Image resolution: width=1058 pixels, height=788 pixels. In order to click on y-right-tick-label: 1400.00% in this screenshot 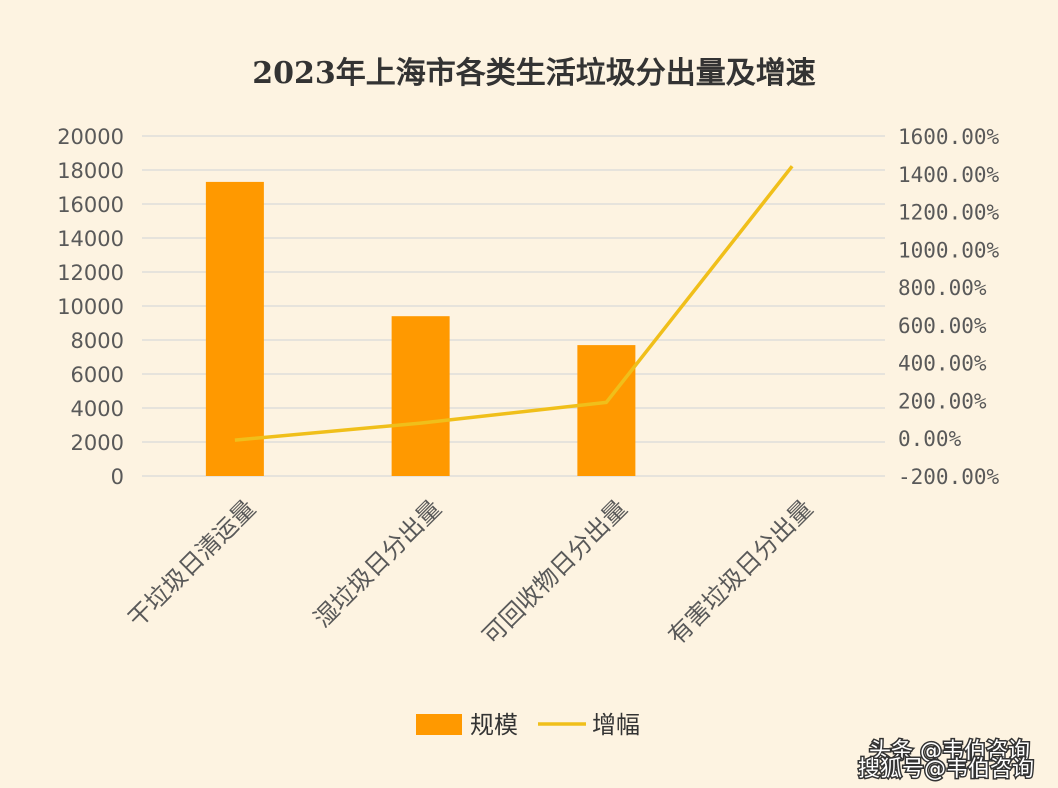, I will do `click(949, 175)`.